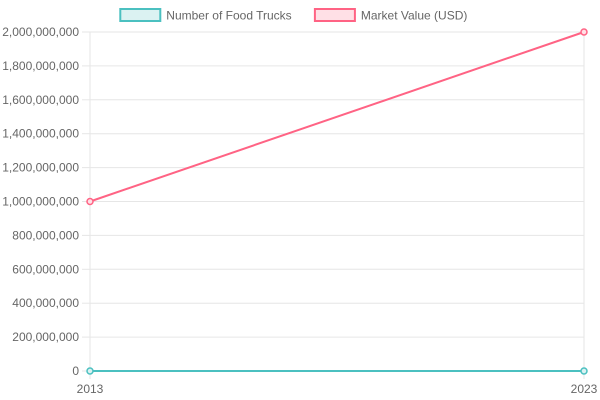  Describe the element at coordinates (45, 269) in the screenshot. I see `y-tick-label: 600,000,000` at that location.